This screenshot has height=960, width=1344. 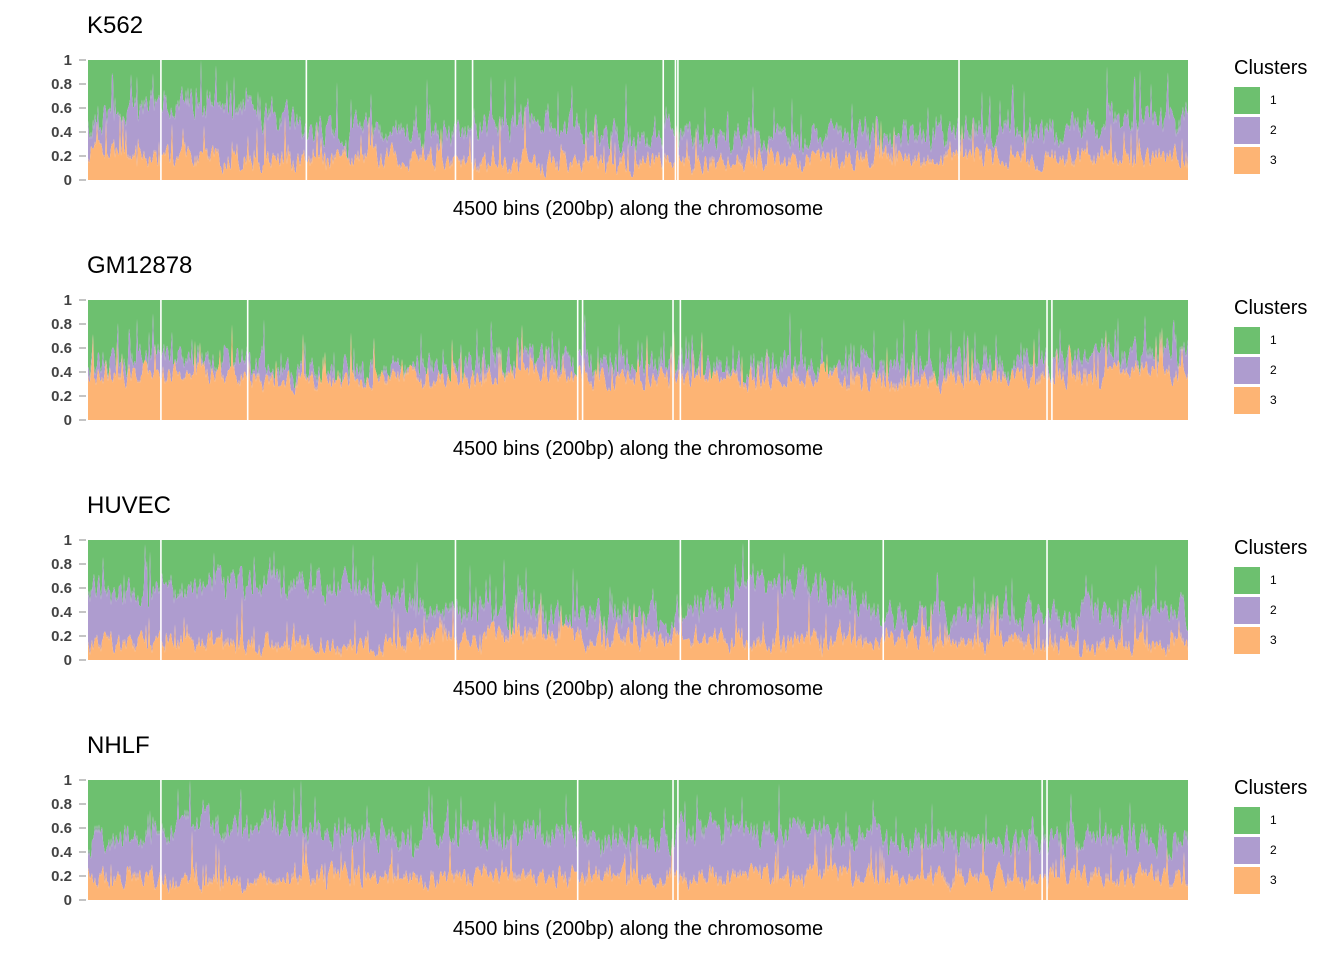 What do you see at coordinates (140, 265) in the screenshot?
I see `chart-title: GM12878` at bounding box center [140, 265].